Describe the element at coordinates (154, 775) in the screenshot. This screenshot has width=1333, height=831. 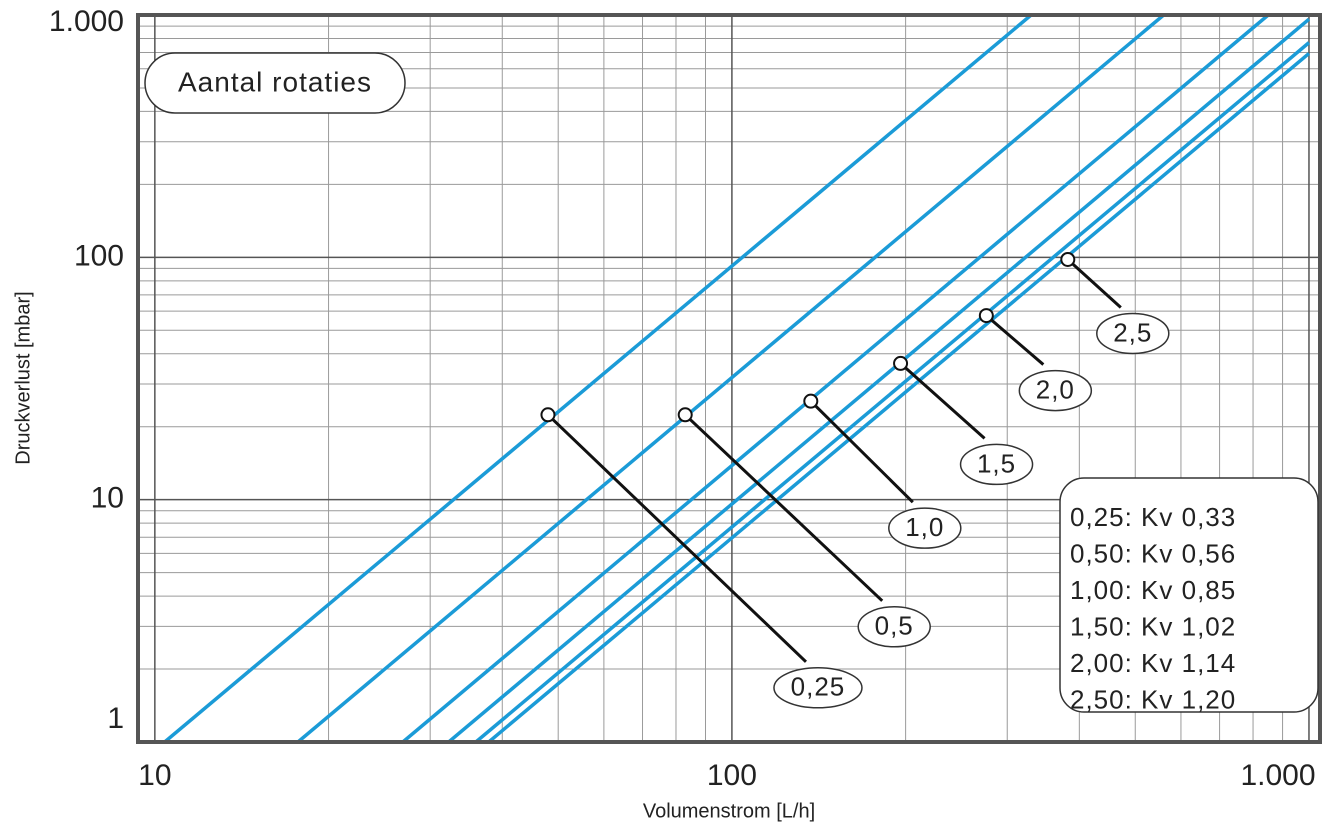
I see `x-tick-label: 10` at that location.